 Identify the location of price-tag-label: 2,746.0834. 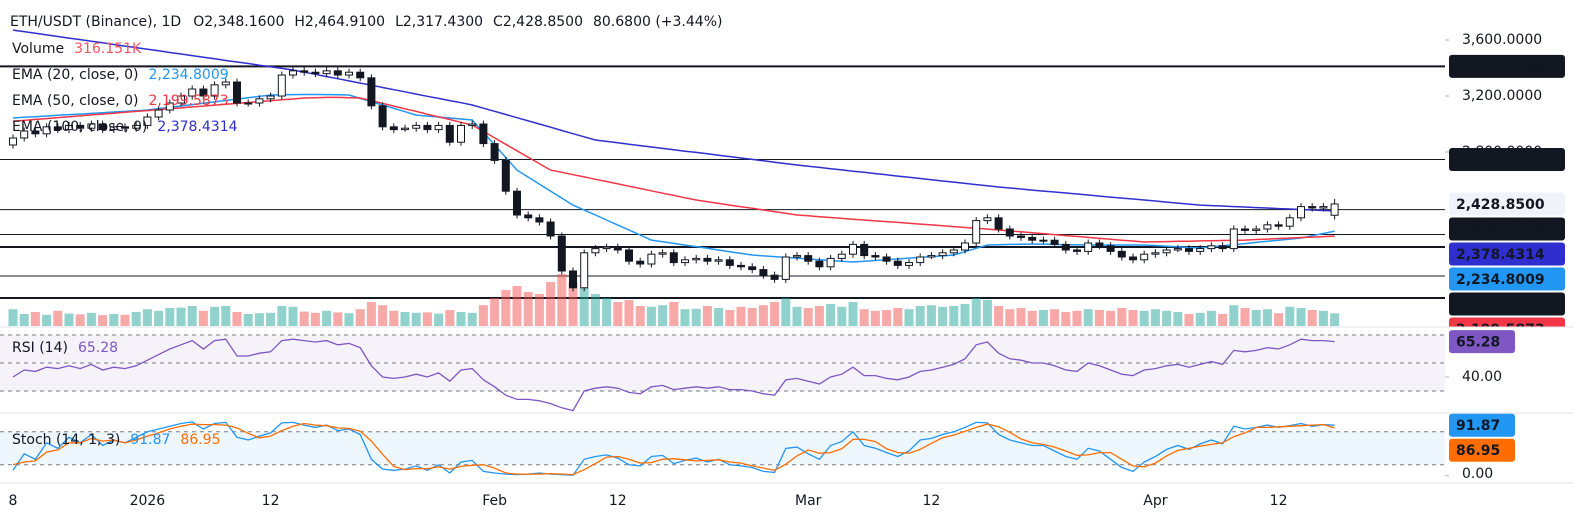
(1500, 161).